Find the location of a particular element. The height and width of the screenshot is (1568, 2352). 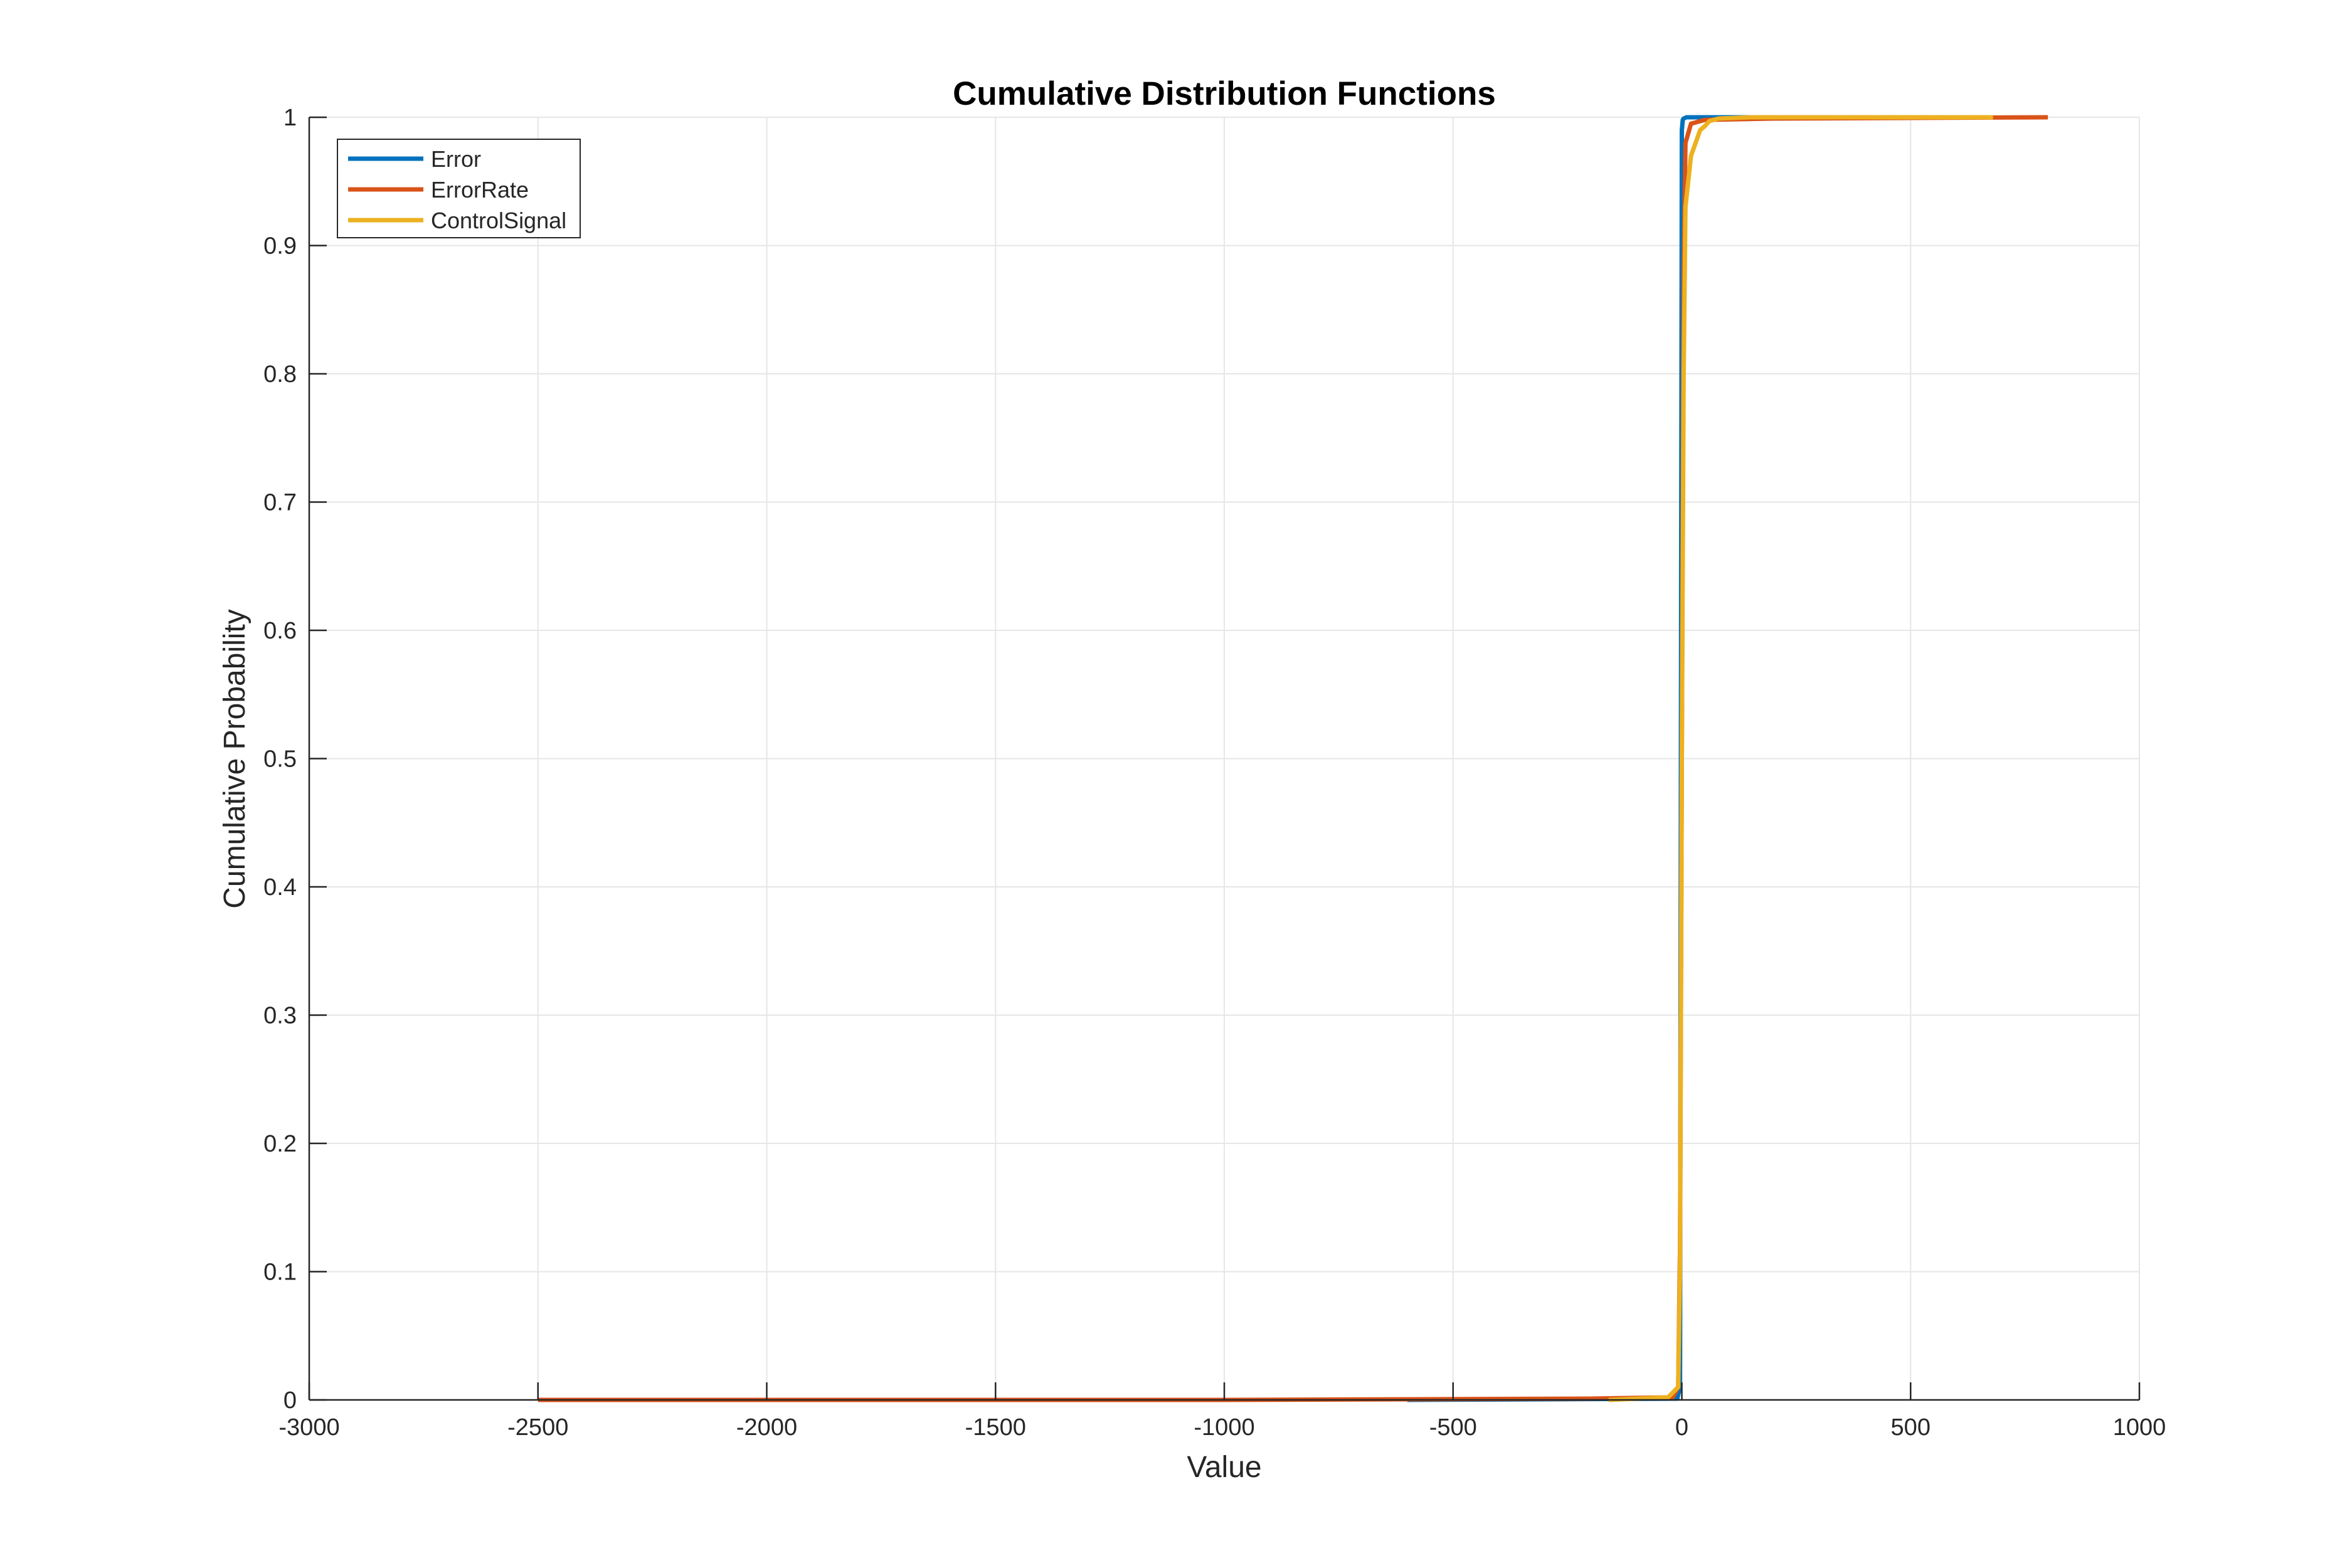

y-tick-label: 0.6 is located at coordinates (280, 631).